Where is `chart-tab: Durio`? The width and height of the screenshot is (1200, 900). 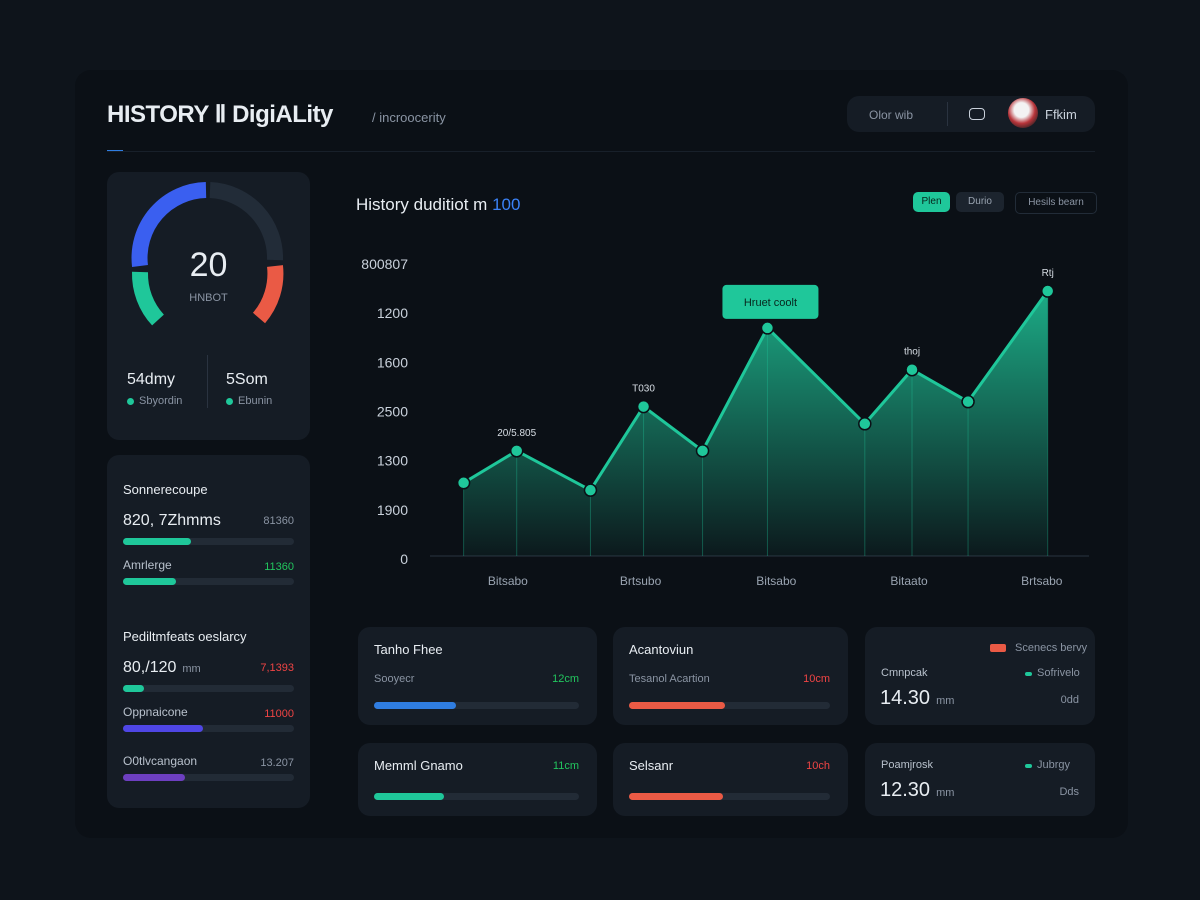
chart-tab: Durio is located at coordinates (980, 202).